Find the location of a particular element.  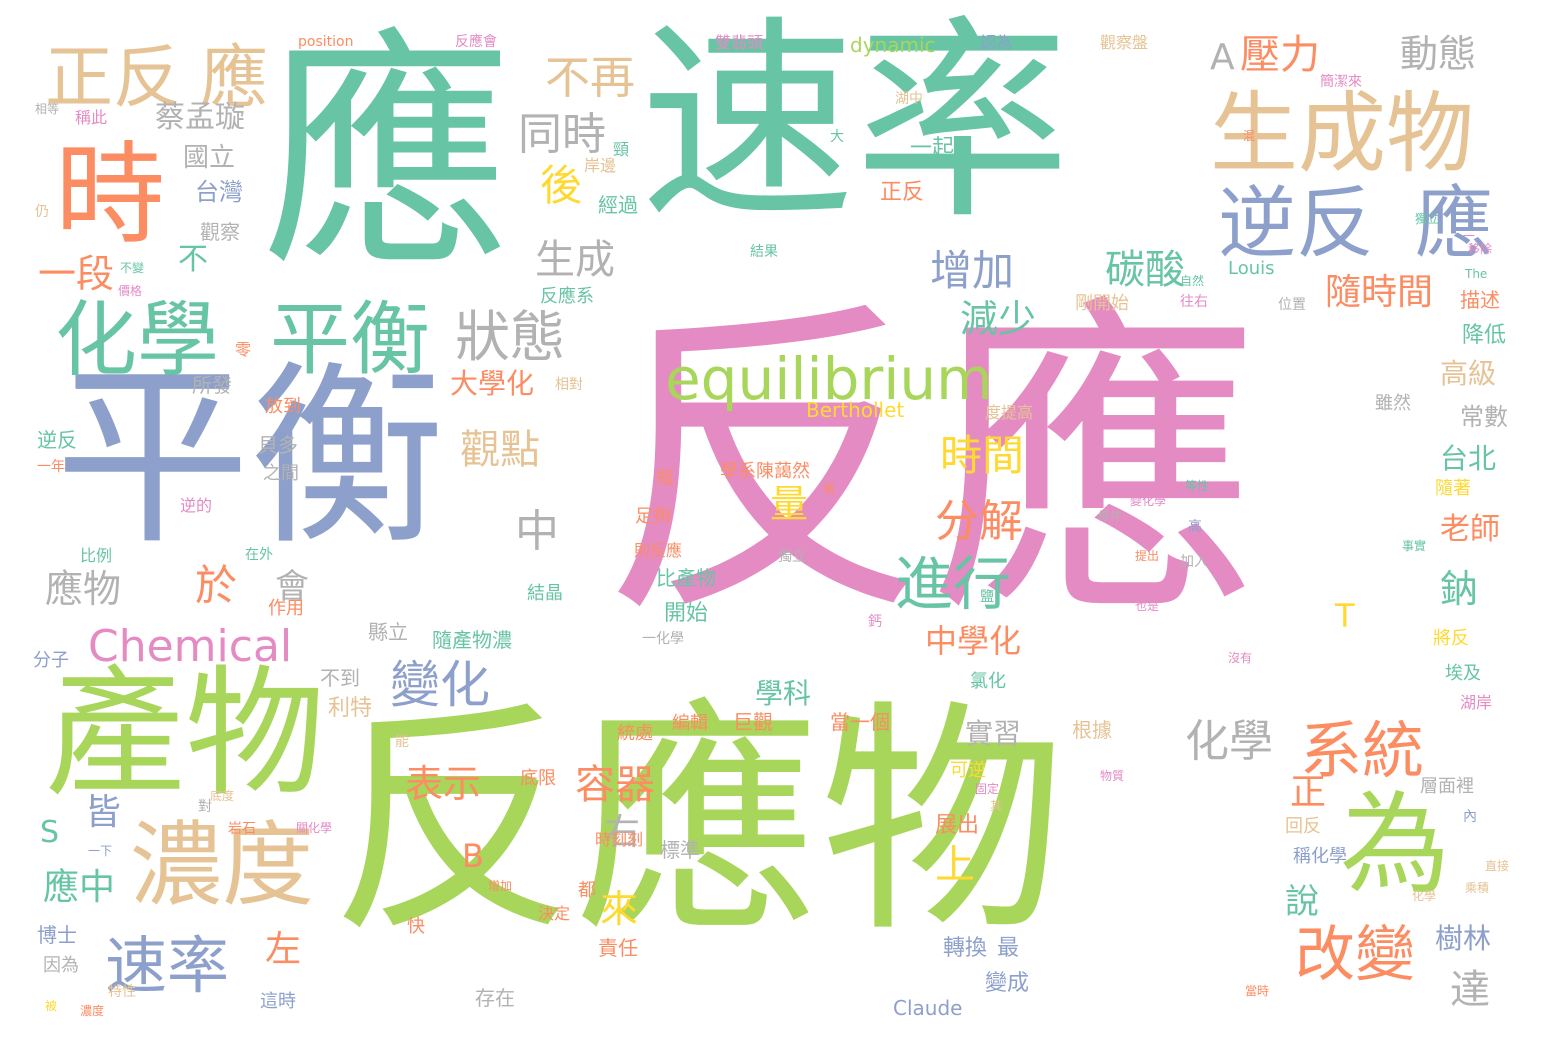

cloud-word: 底度 is located at coordinates (222, 796).